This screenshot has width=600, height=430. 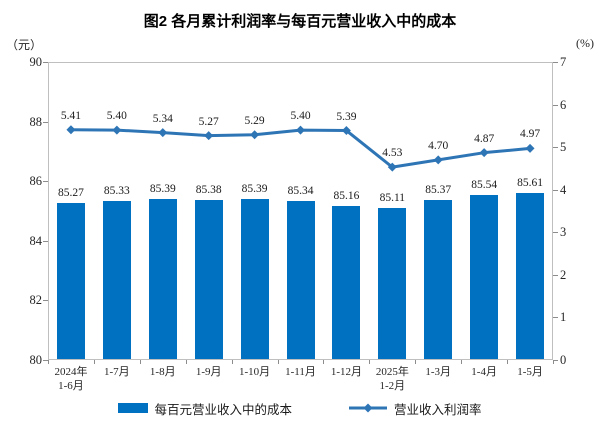 I want to click on x-axis-label: 1-4月, so click(x=484, y=372).